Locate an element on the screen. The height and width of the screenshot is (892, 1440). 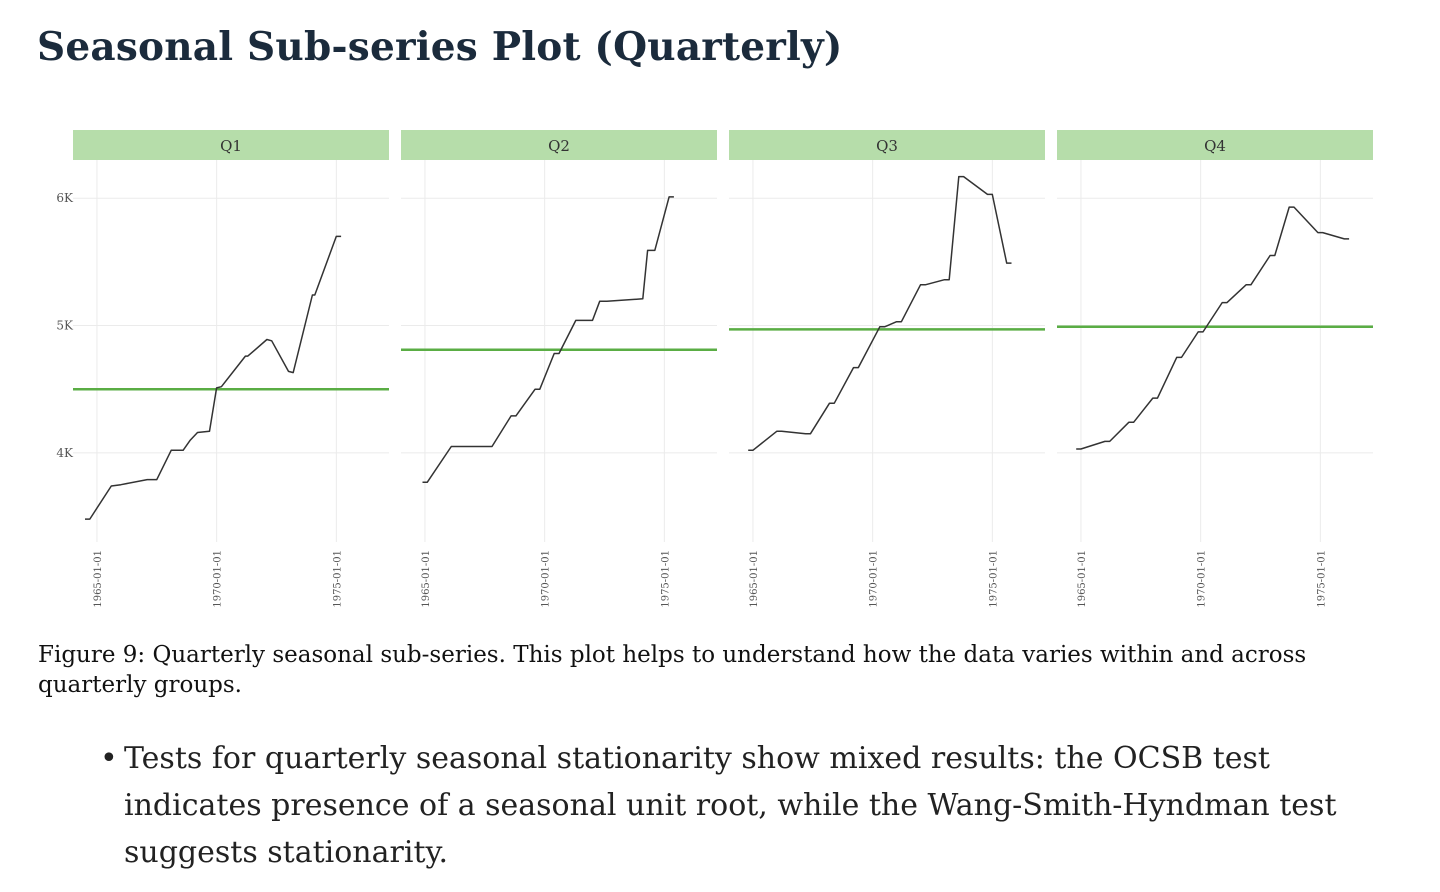
y-tick-label: 5K is located at coordinates (65, 326).